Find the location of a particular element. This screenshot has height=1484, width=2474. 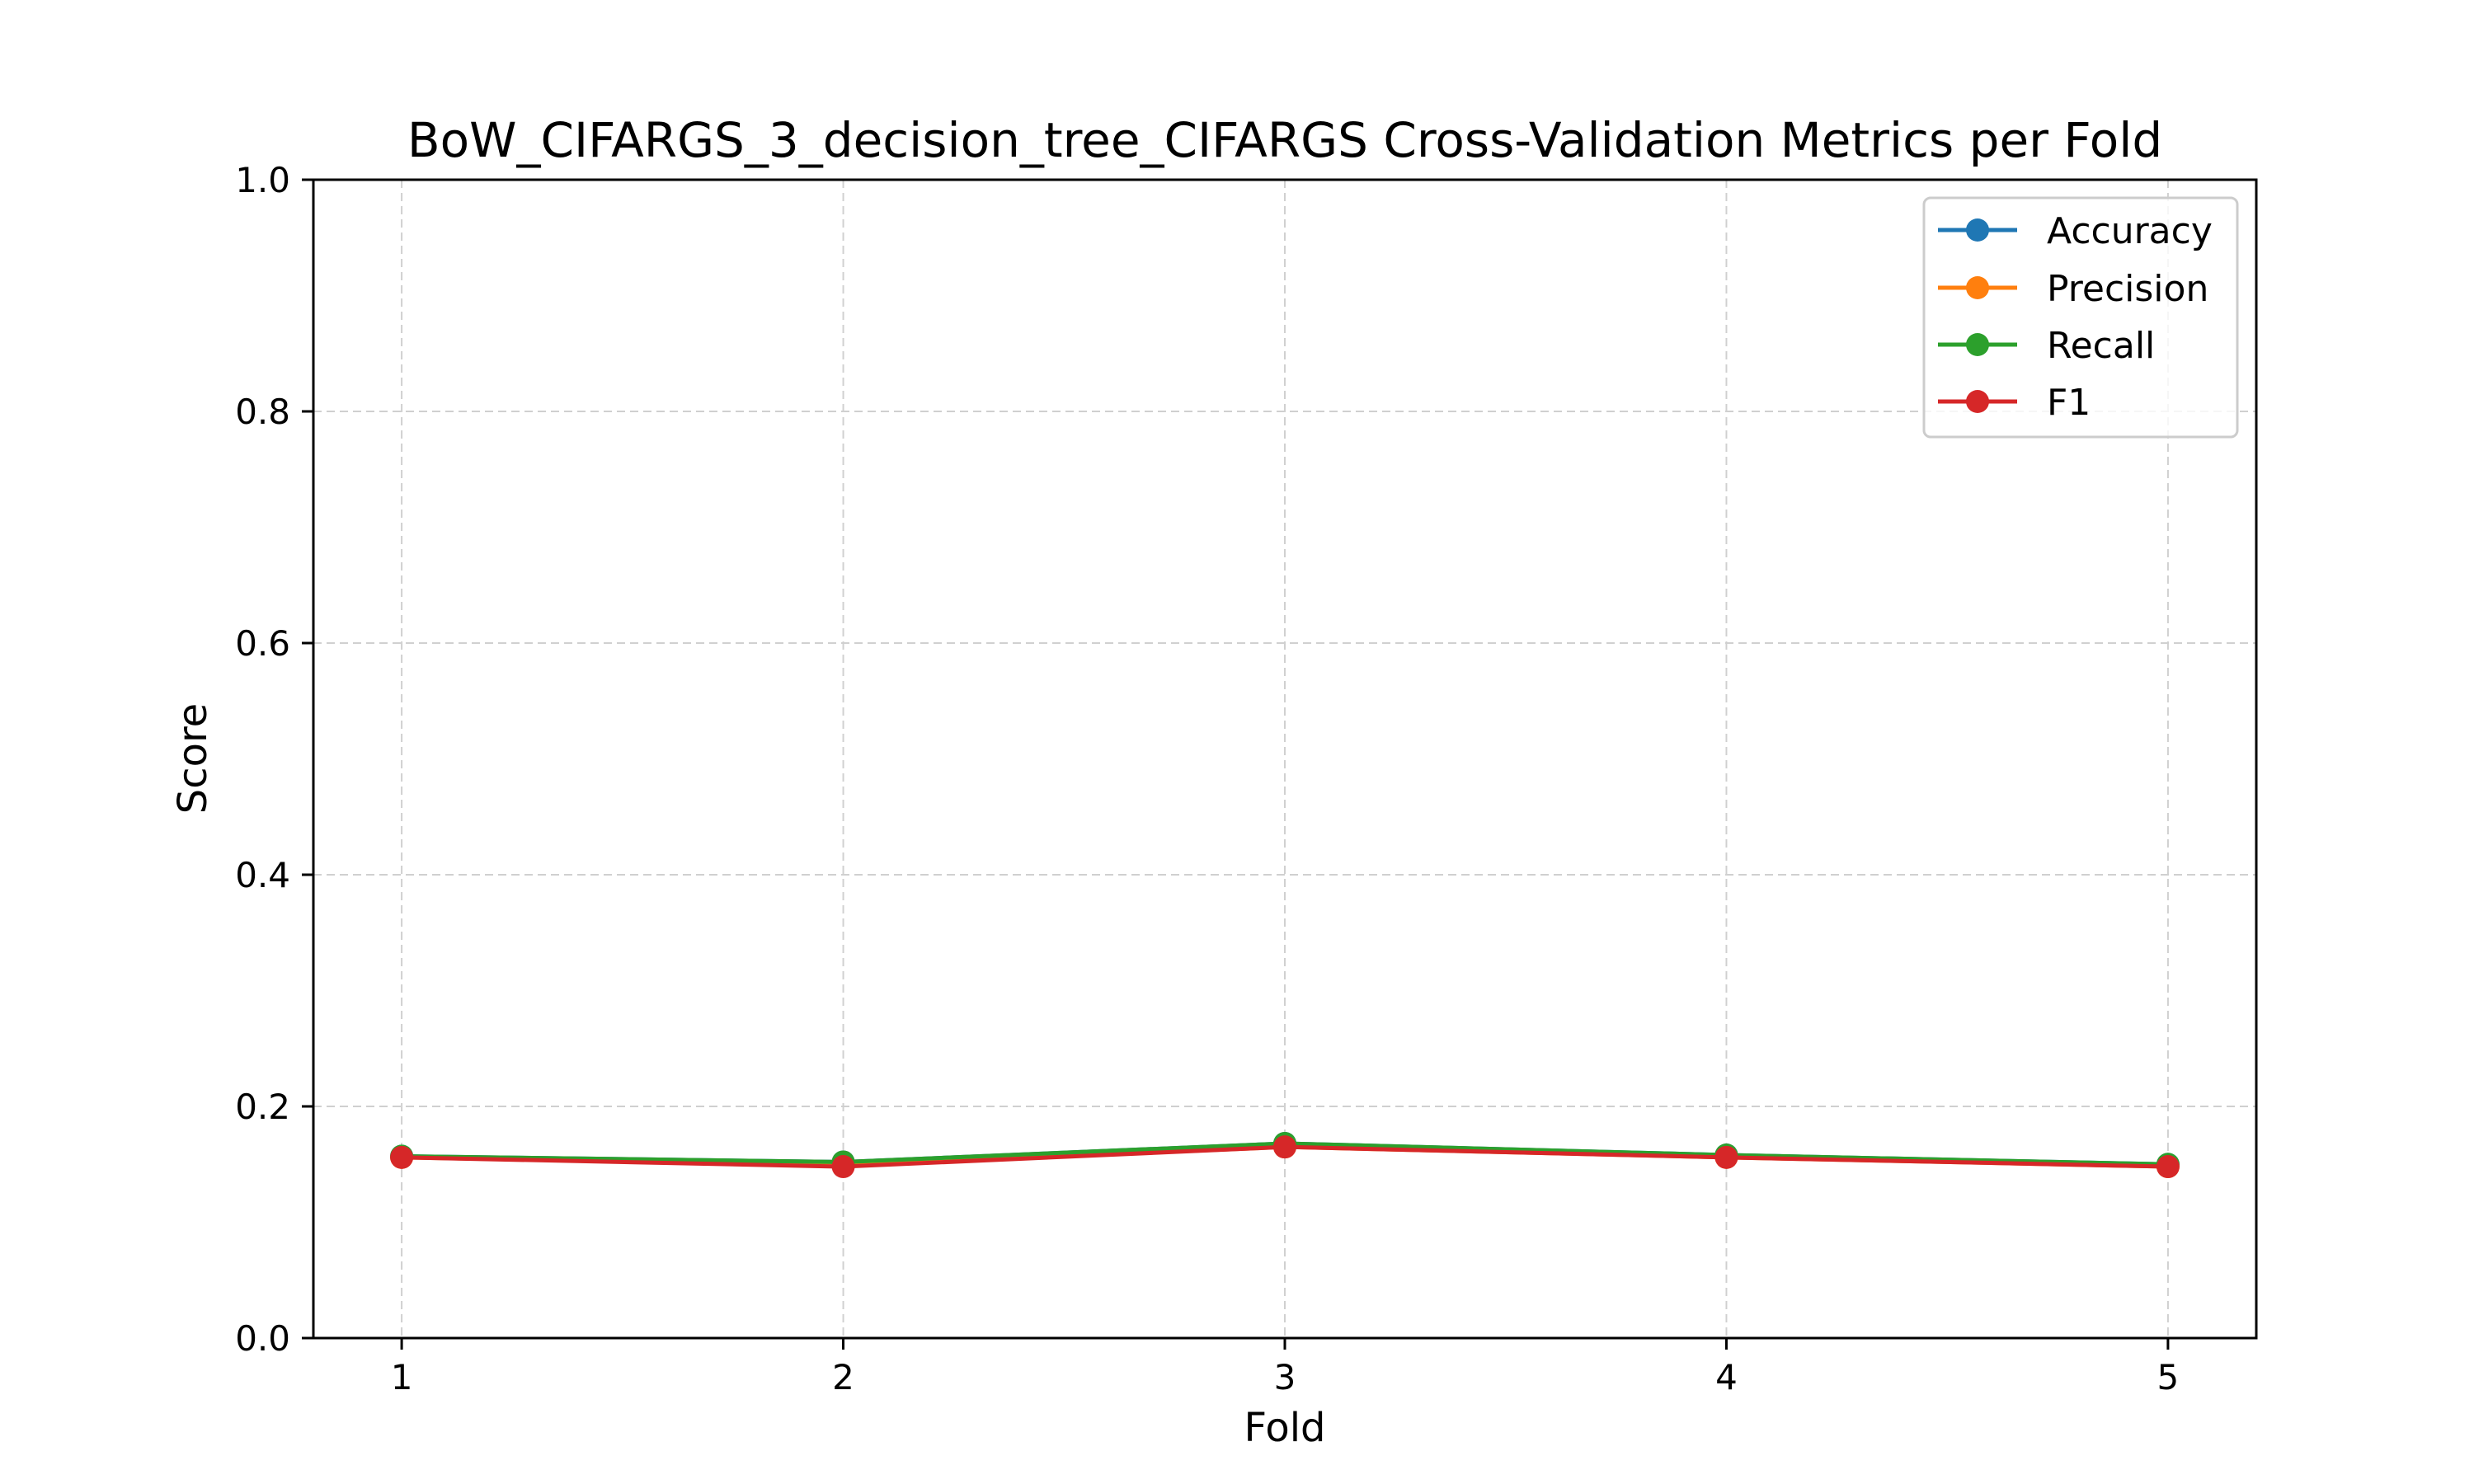

series-layer is located at coordinates (1285, 1155).